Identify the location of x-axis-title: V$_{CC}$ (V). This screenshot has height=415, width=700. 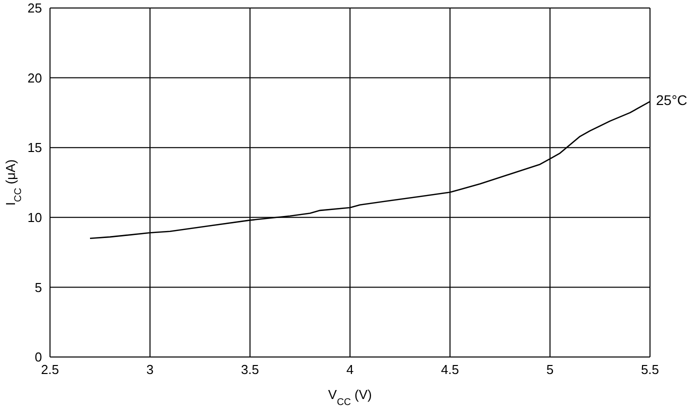
(350, 397).